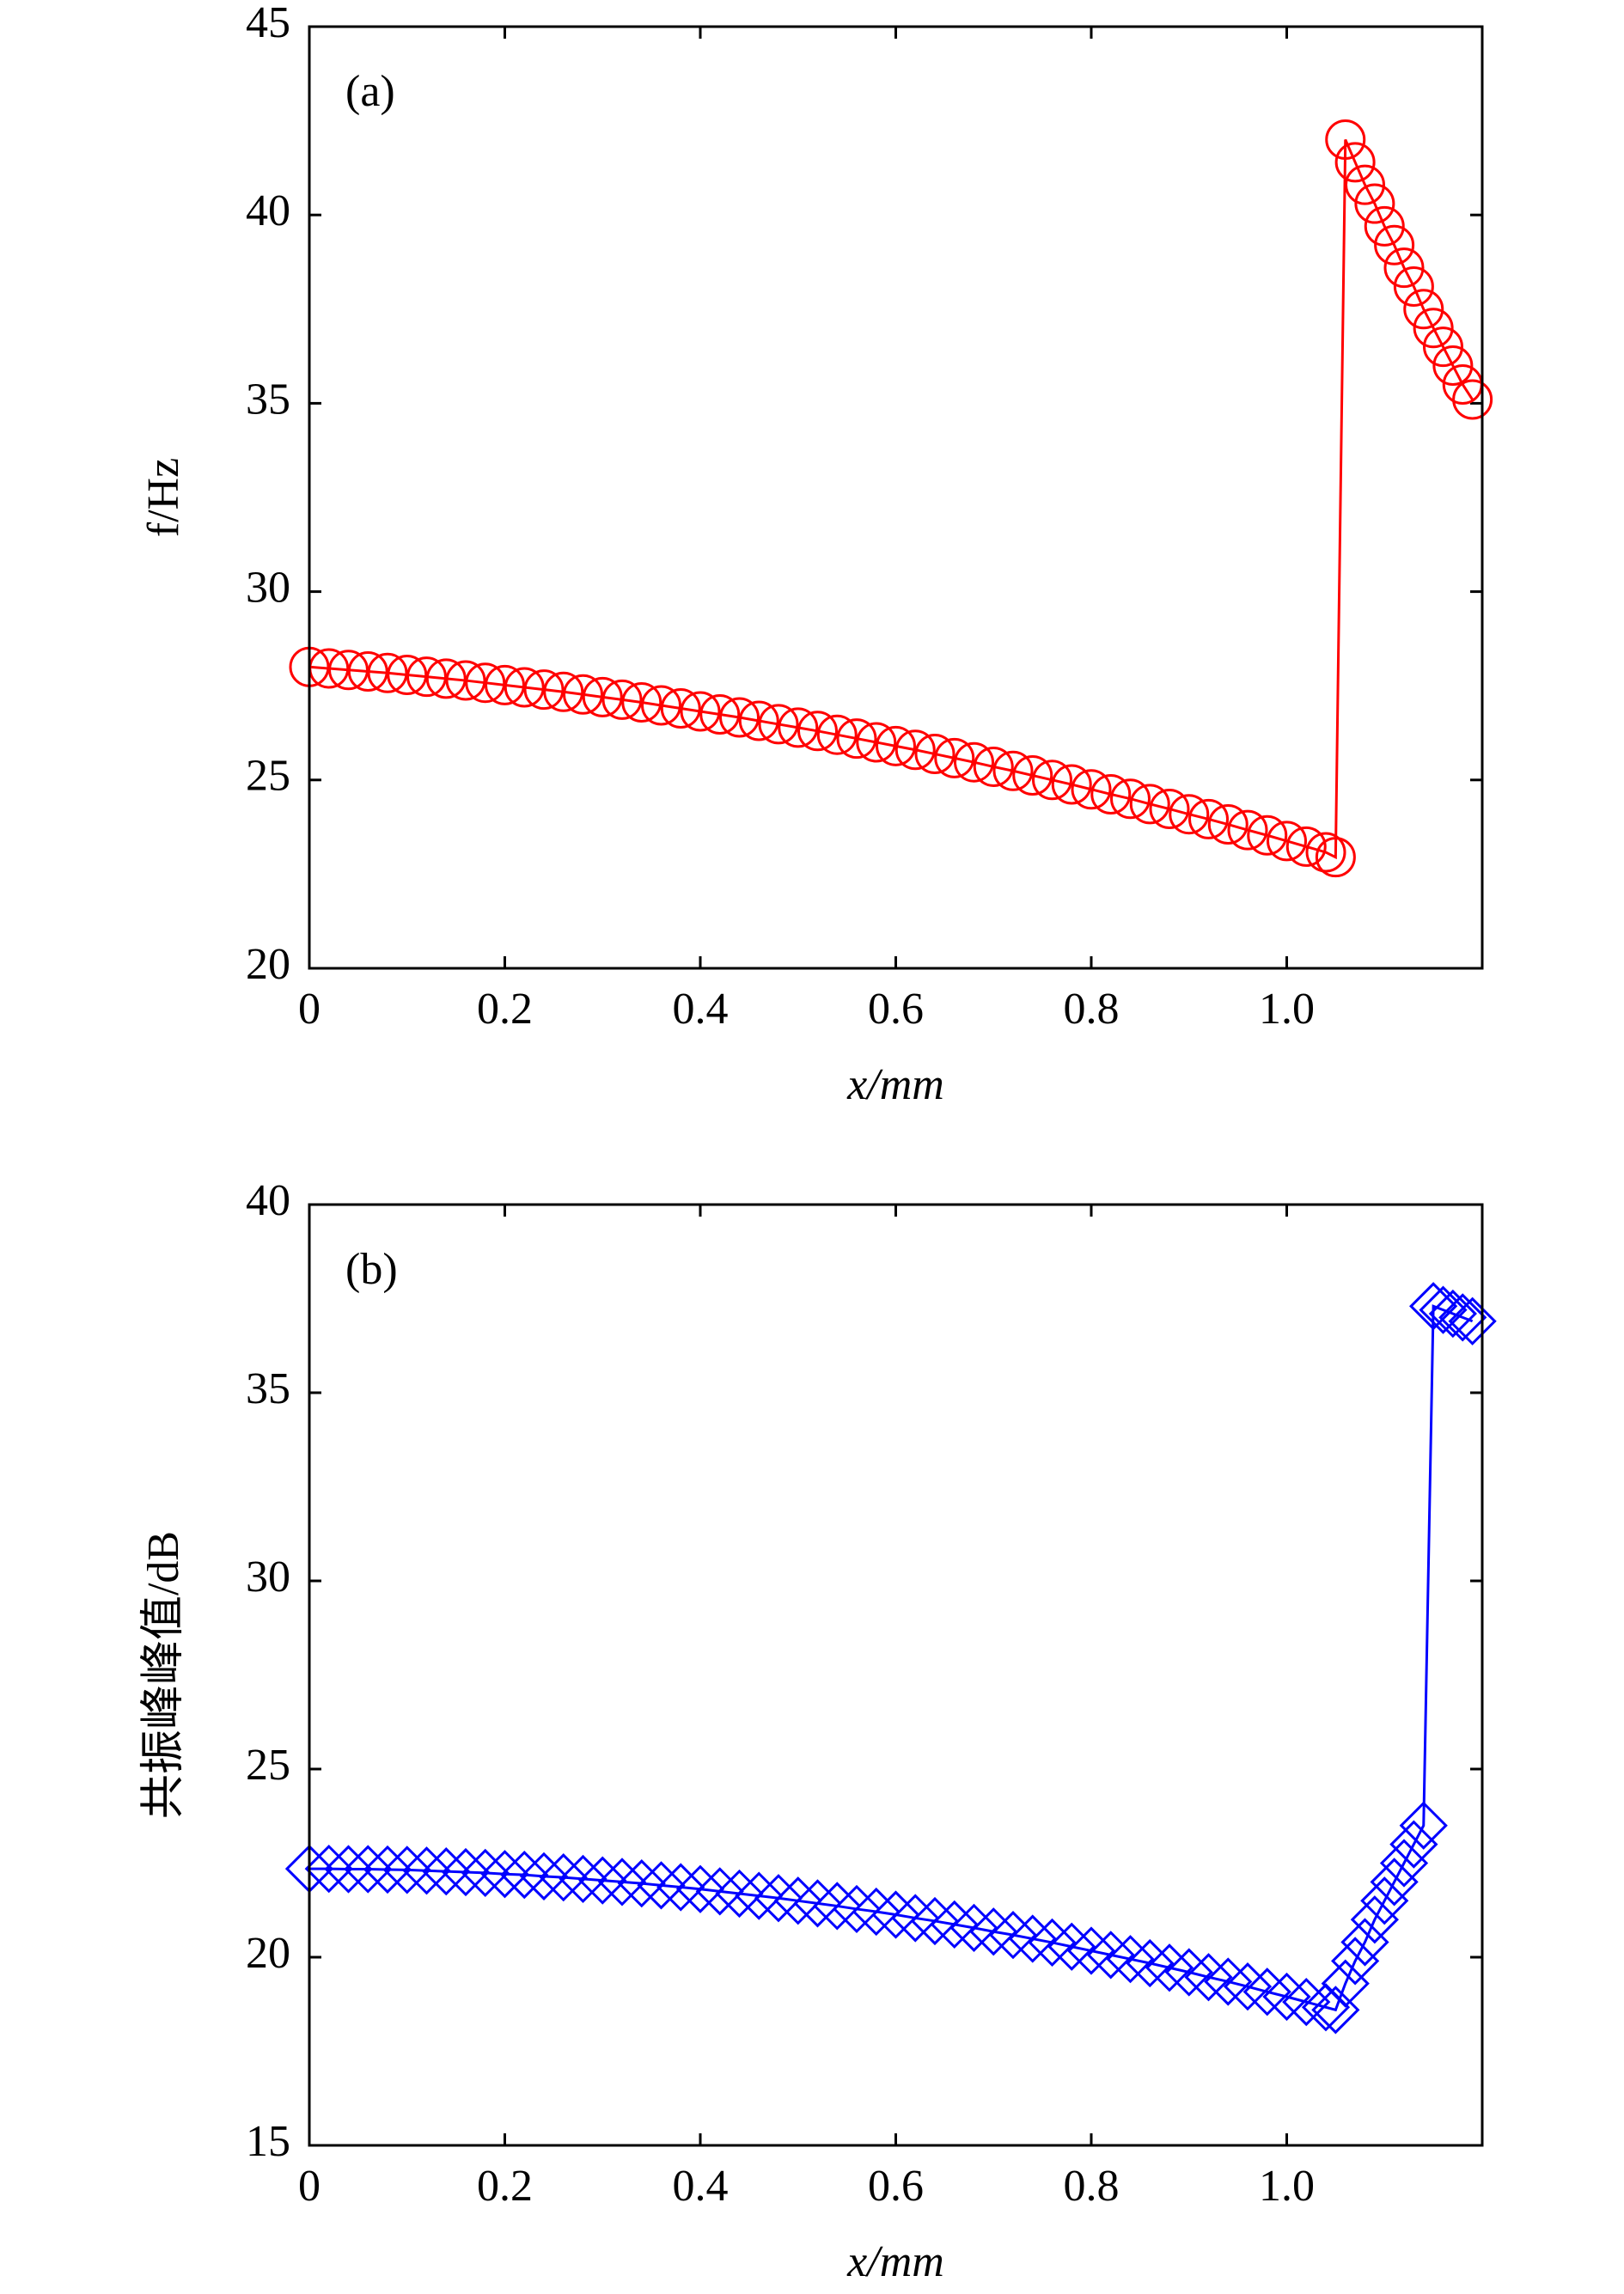  Describe the element at coordinates (268, 776) in the screenshot. I see `y-tick-label: 25` at that location.